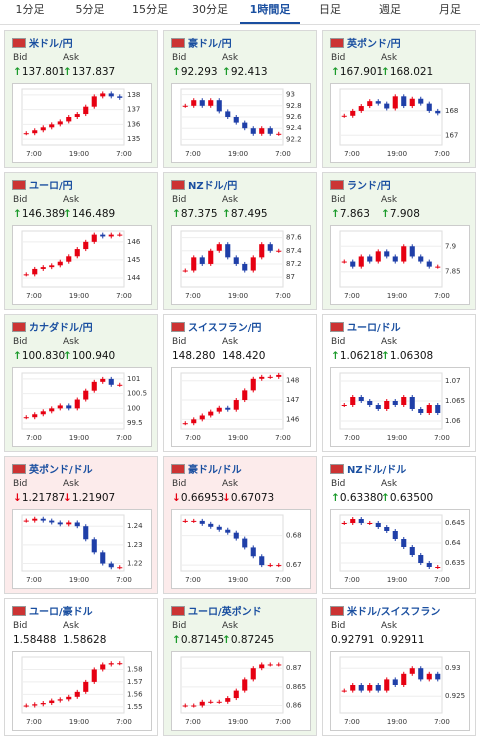  Describe the element at coordinates (135, 526) in the screenshot. I see `y-tick-label: 1.24` at that location.